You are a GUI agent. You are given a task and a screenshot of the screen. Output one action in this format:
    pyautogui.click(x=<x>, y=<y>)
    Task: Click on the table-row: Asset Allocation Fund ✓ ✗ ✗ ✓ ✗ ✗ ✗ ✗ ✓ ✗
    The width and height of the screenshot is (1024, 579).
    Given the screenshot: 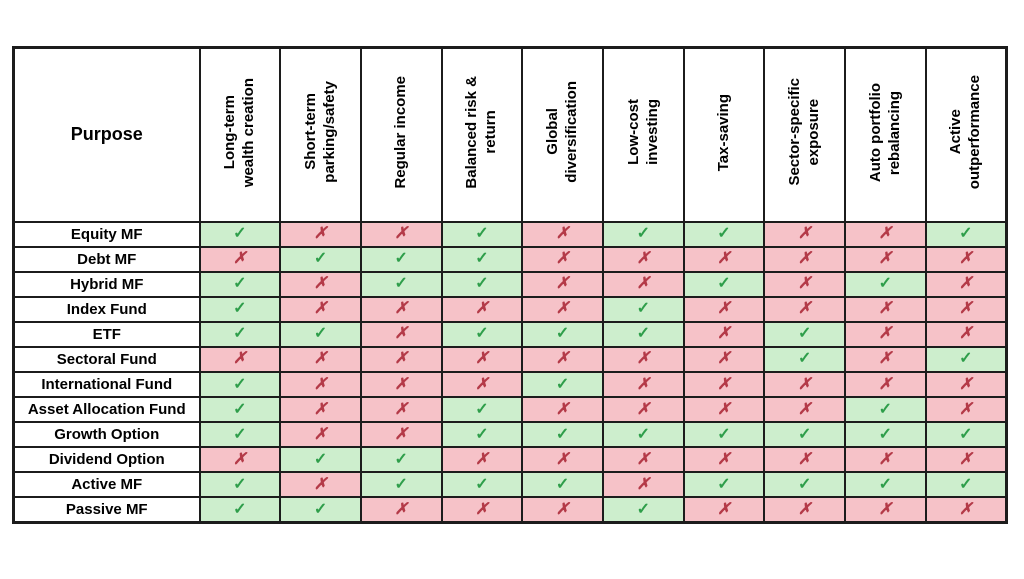 What is the action you would take?
    pyautogui.click(x=510, y=410)
    